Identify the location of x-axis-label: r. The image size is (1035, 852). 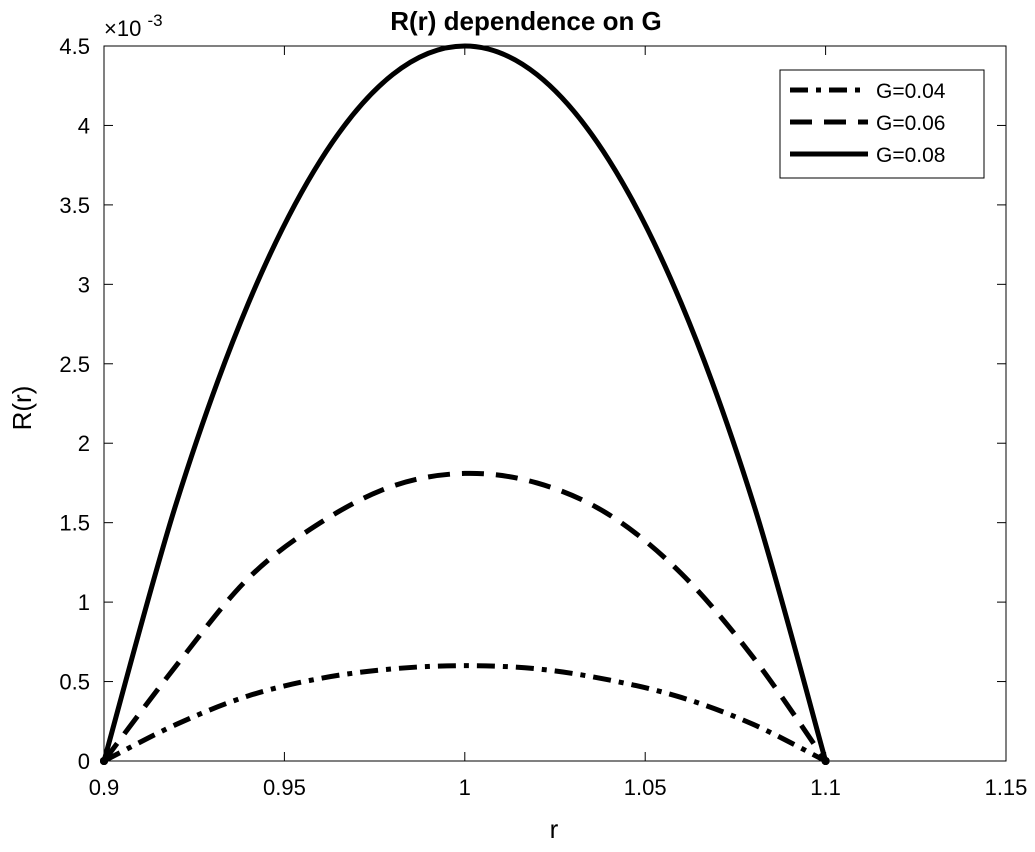
(554, 829).